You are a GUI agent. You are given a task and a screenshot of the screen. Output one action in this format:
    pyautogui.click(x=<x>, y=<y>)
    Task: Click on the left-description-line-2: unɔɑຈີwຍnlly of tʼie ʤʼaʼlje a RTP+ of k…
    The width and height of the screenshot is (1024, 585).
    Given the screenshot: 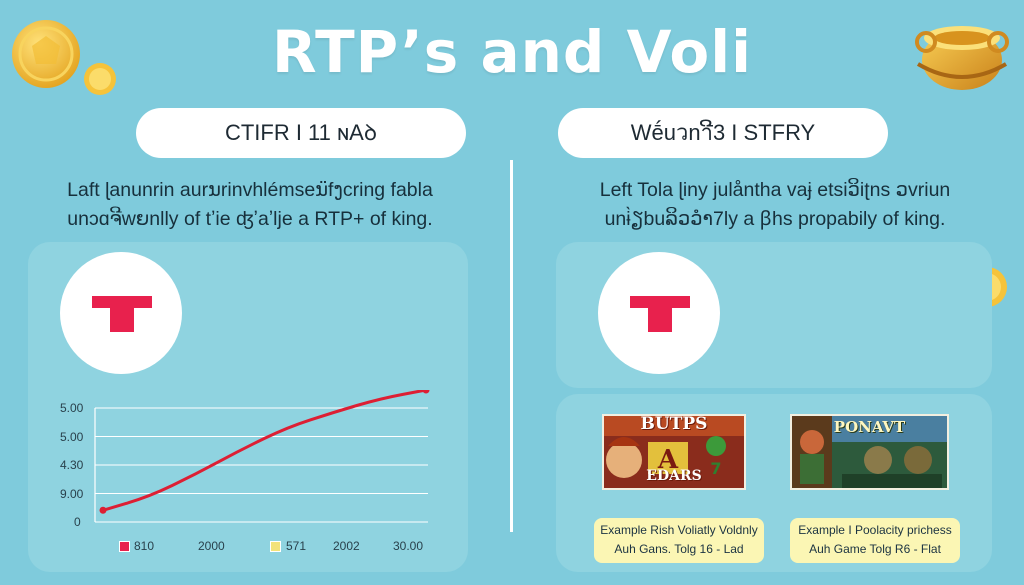 What is the action you would take?
    pyautogui.click(x=250, y=219)
    